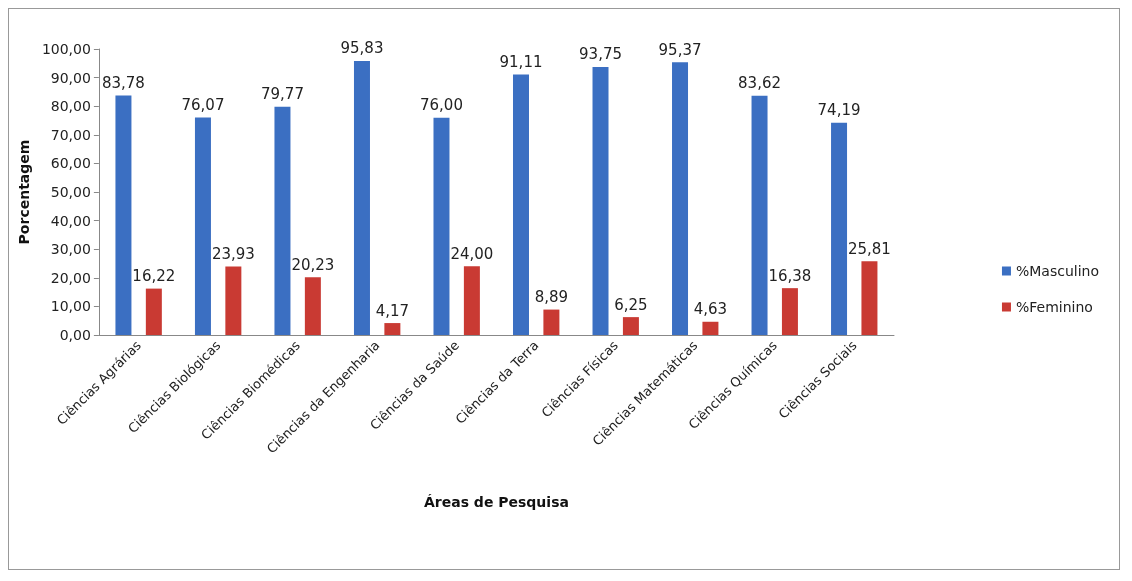  What do you see at coordinates (70, 220) in the screenshot?
I see `y-tick-label: 40,00` at bounding box center [70, 220].